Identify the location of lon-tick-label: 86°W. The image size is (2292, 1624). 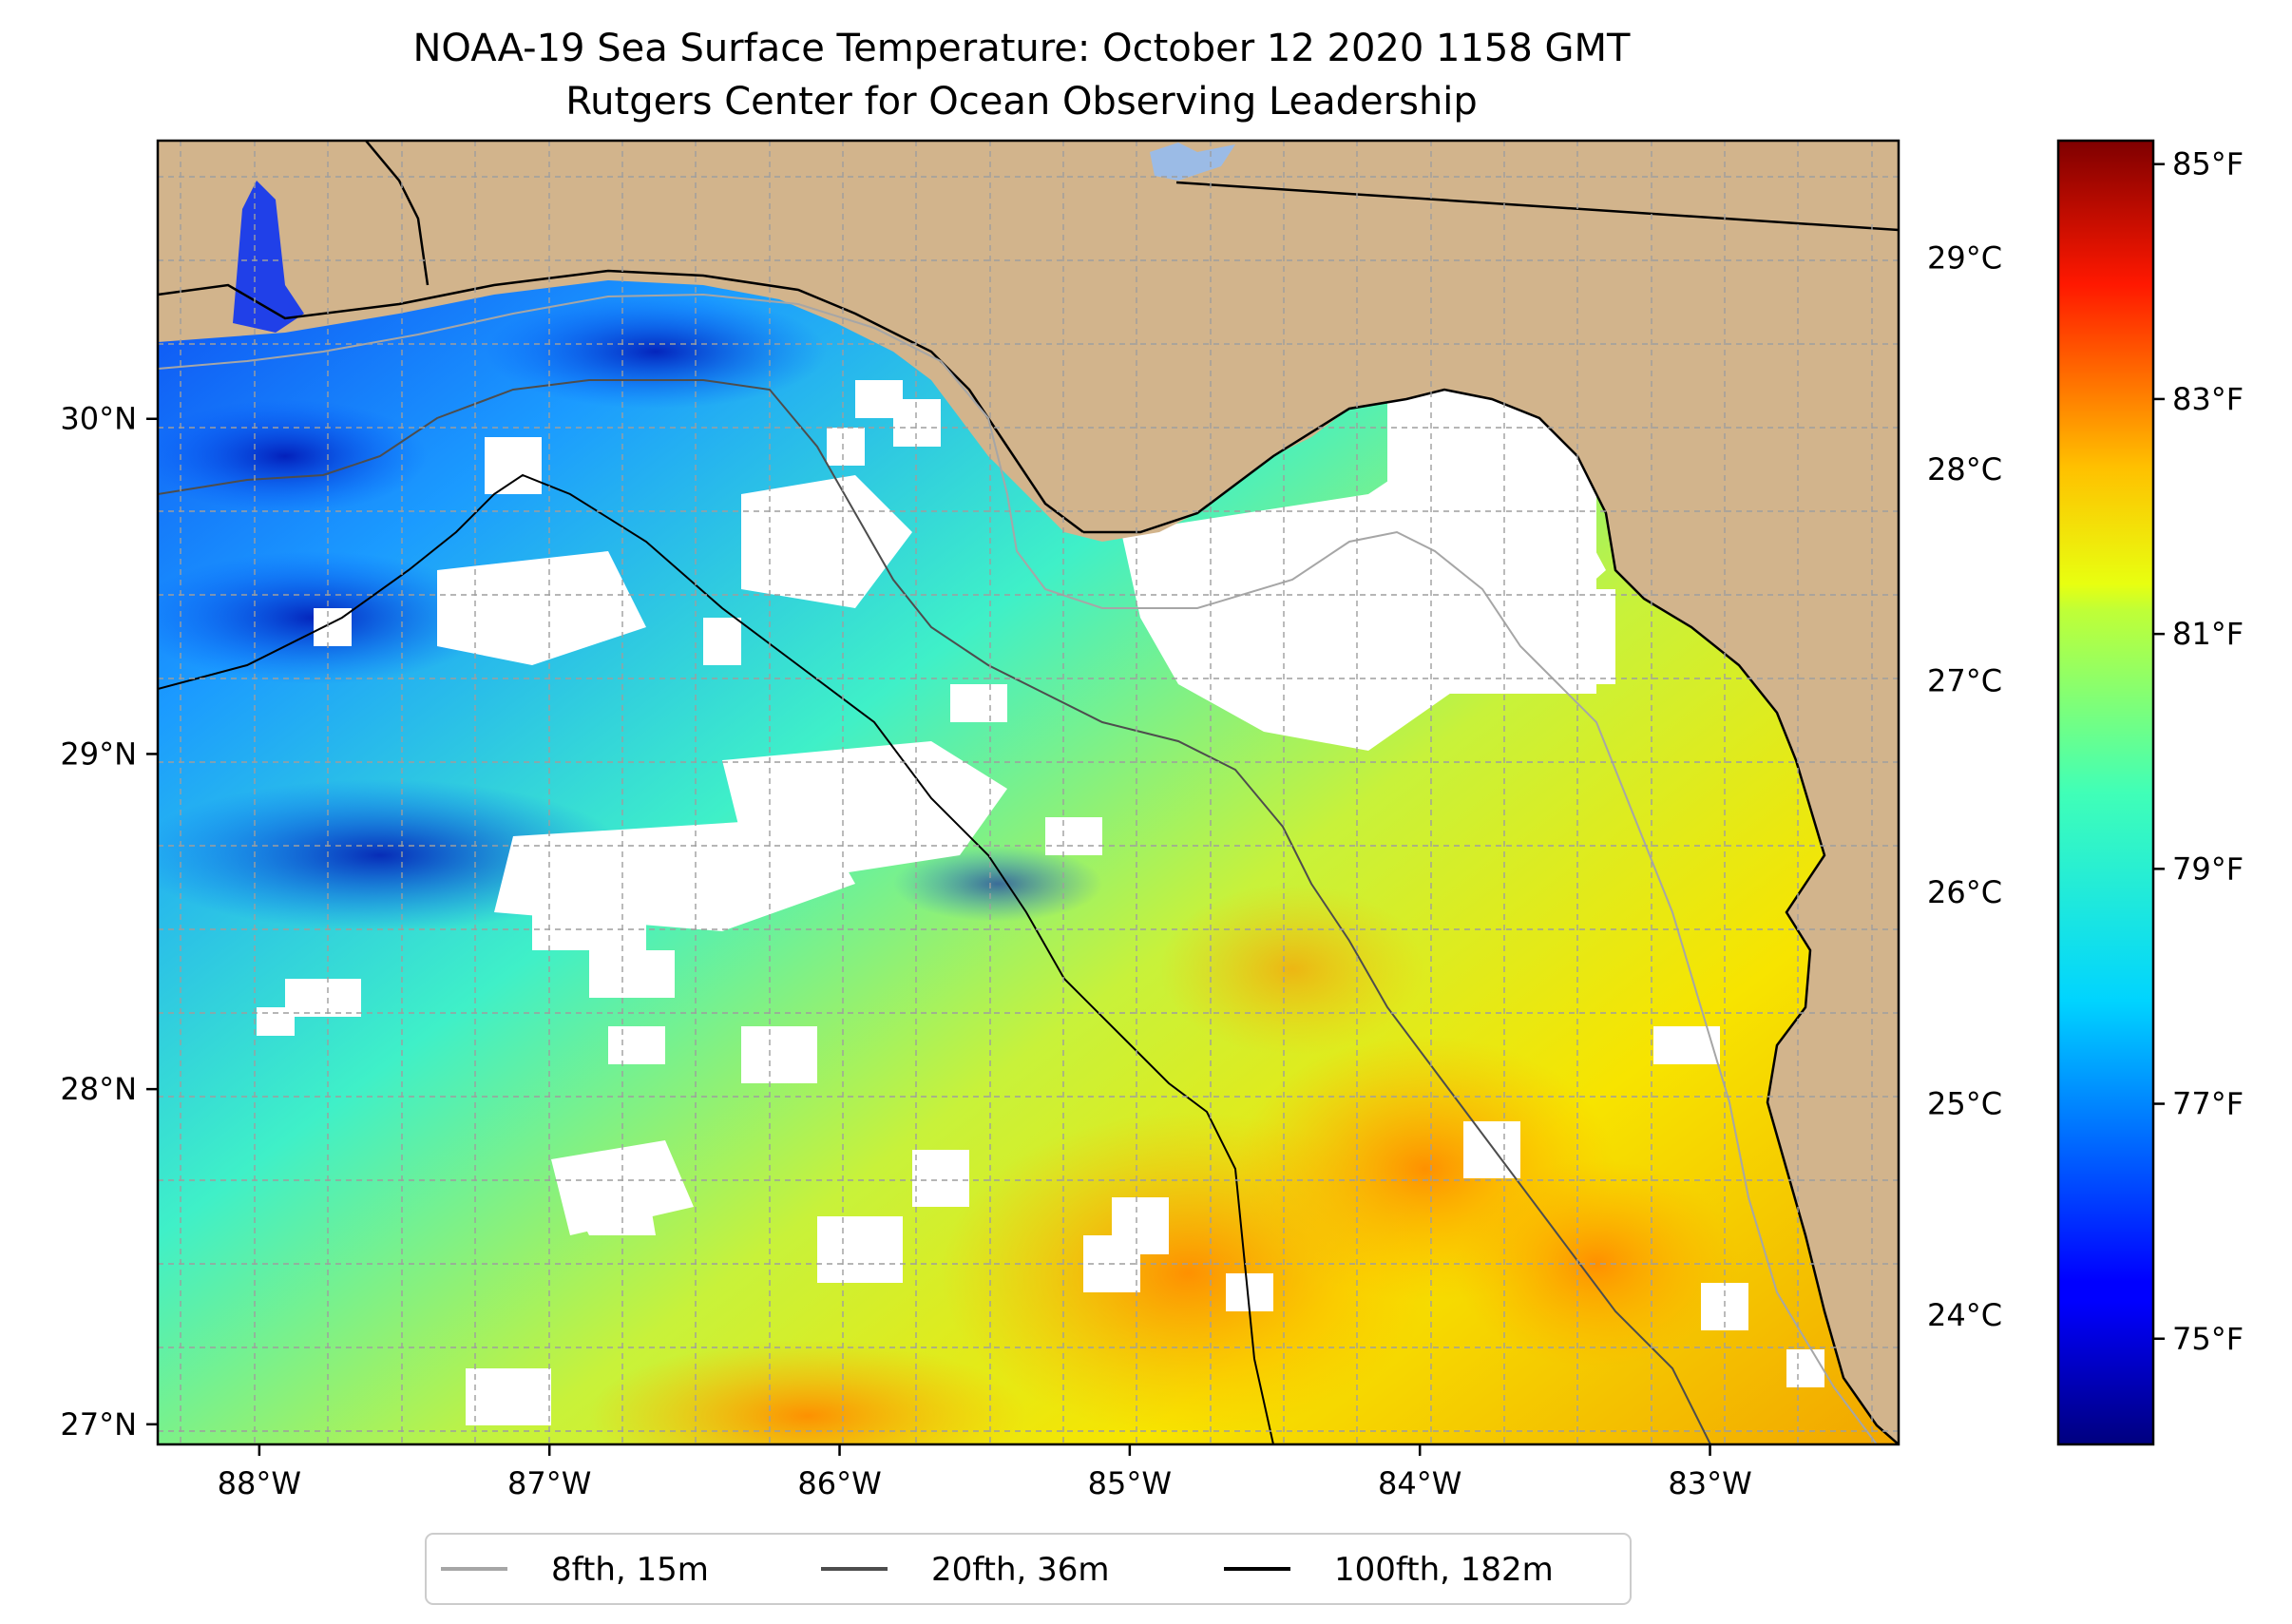
(839, 1483).